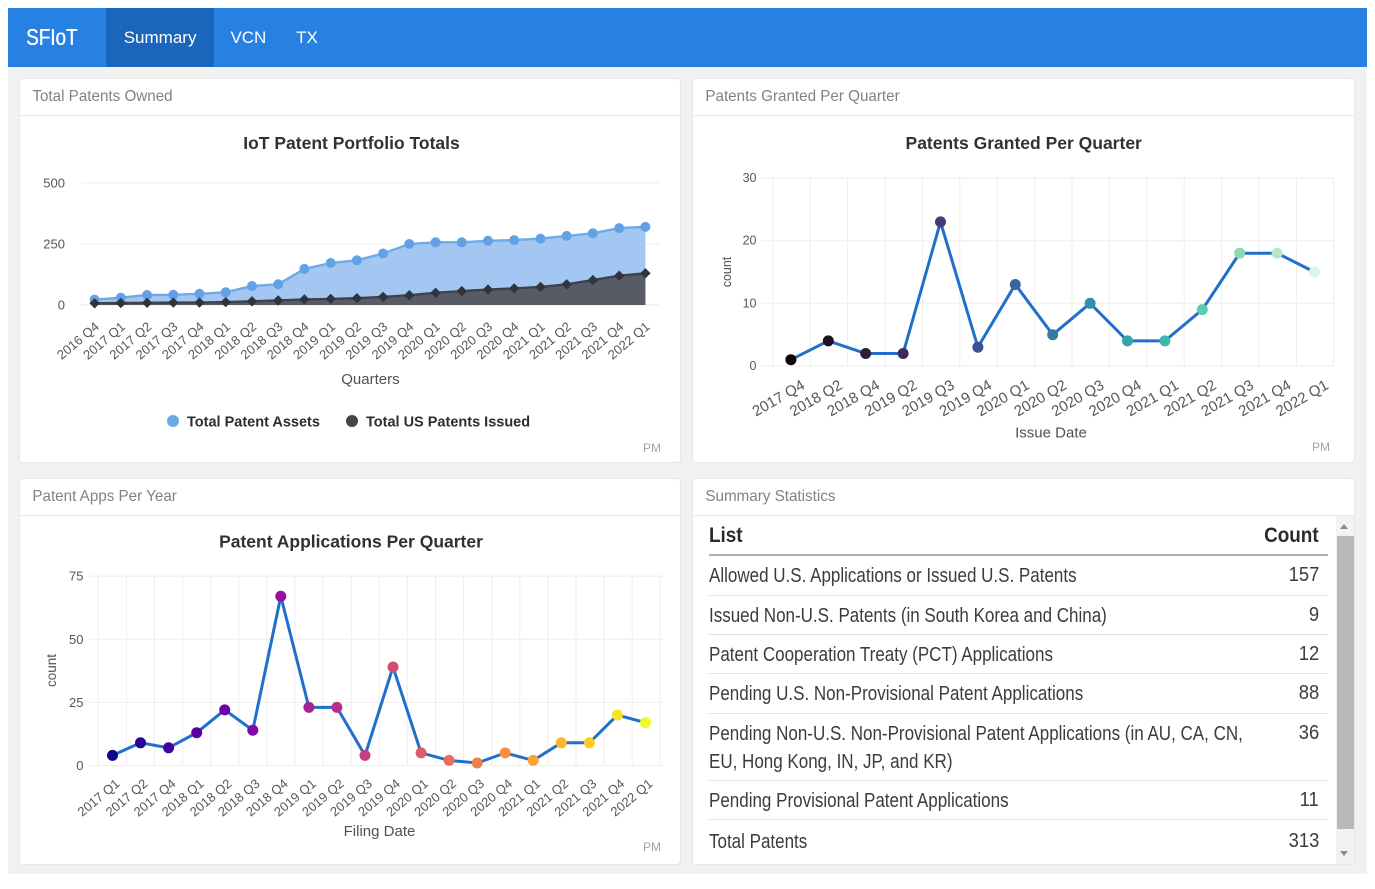 The height and width of the screenshot is (889, 1375). What do you see at coordinates (351, 143) in the screenshot?
I see `svg-text: IoT Patent Portfolio Totals` at bounding box center [351, 143].